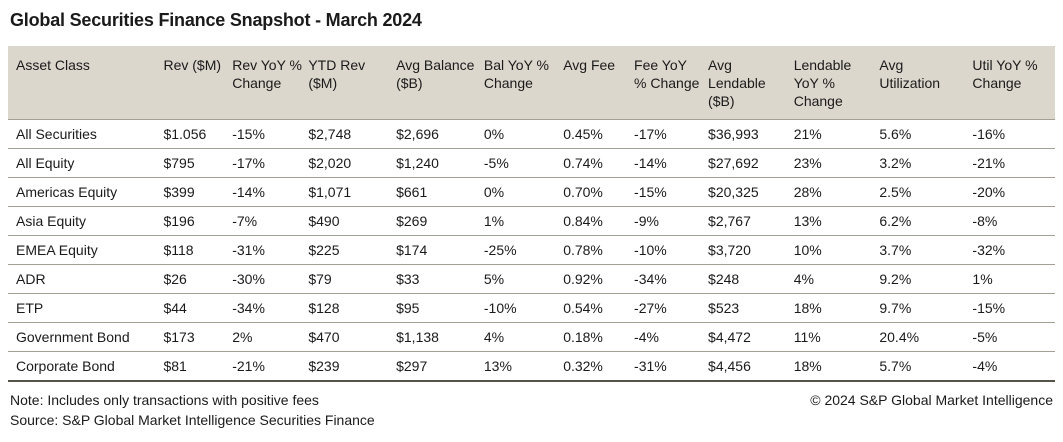  Describe the element at coordinates (523, 279) in the screenshot. I see `value-cell: 5%` at that location.